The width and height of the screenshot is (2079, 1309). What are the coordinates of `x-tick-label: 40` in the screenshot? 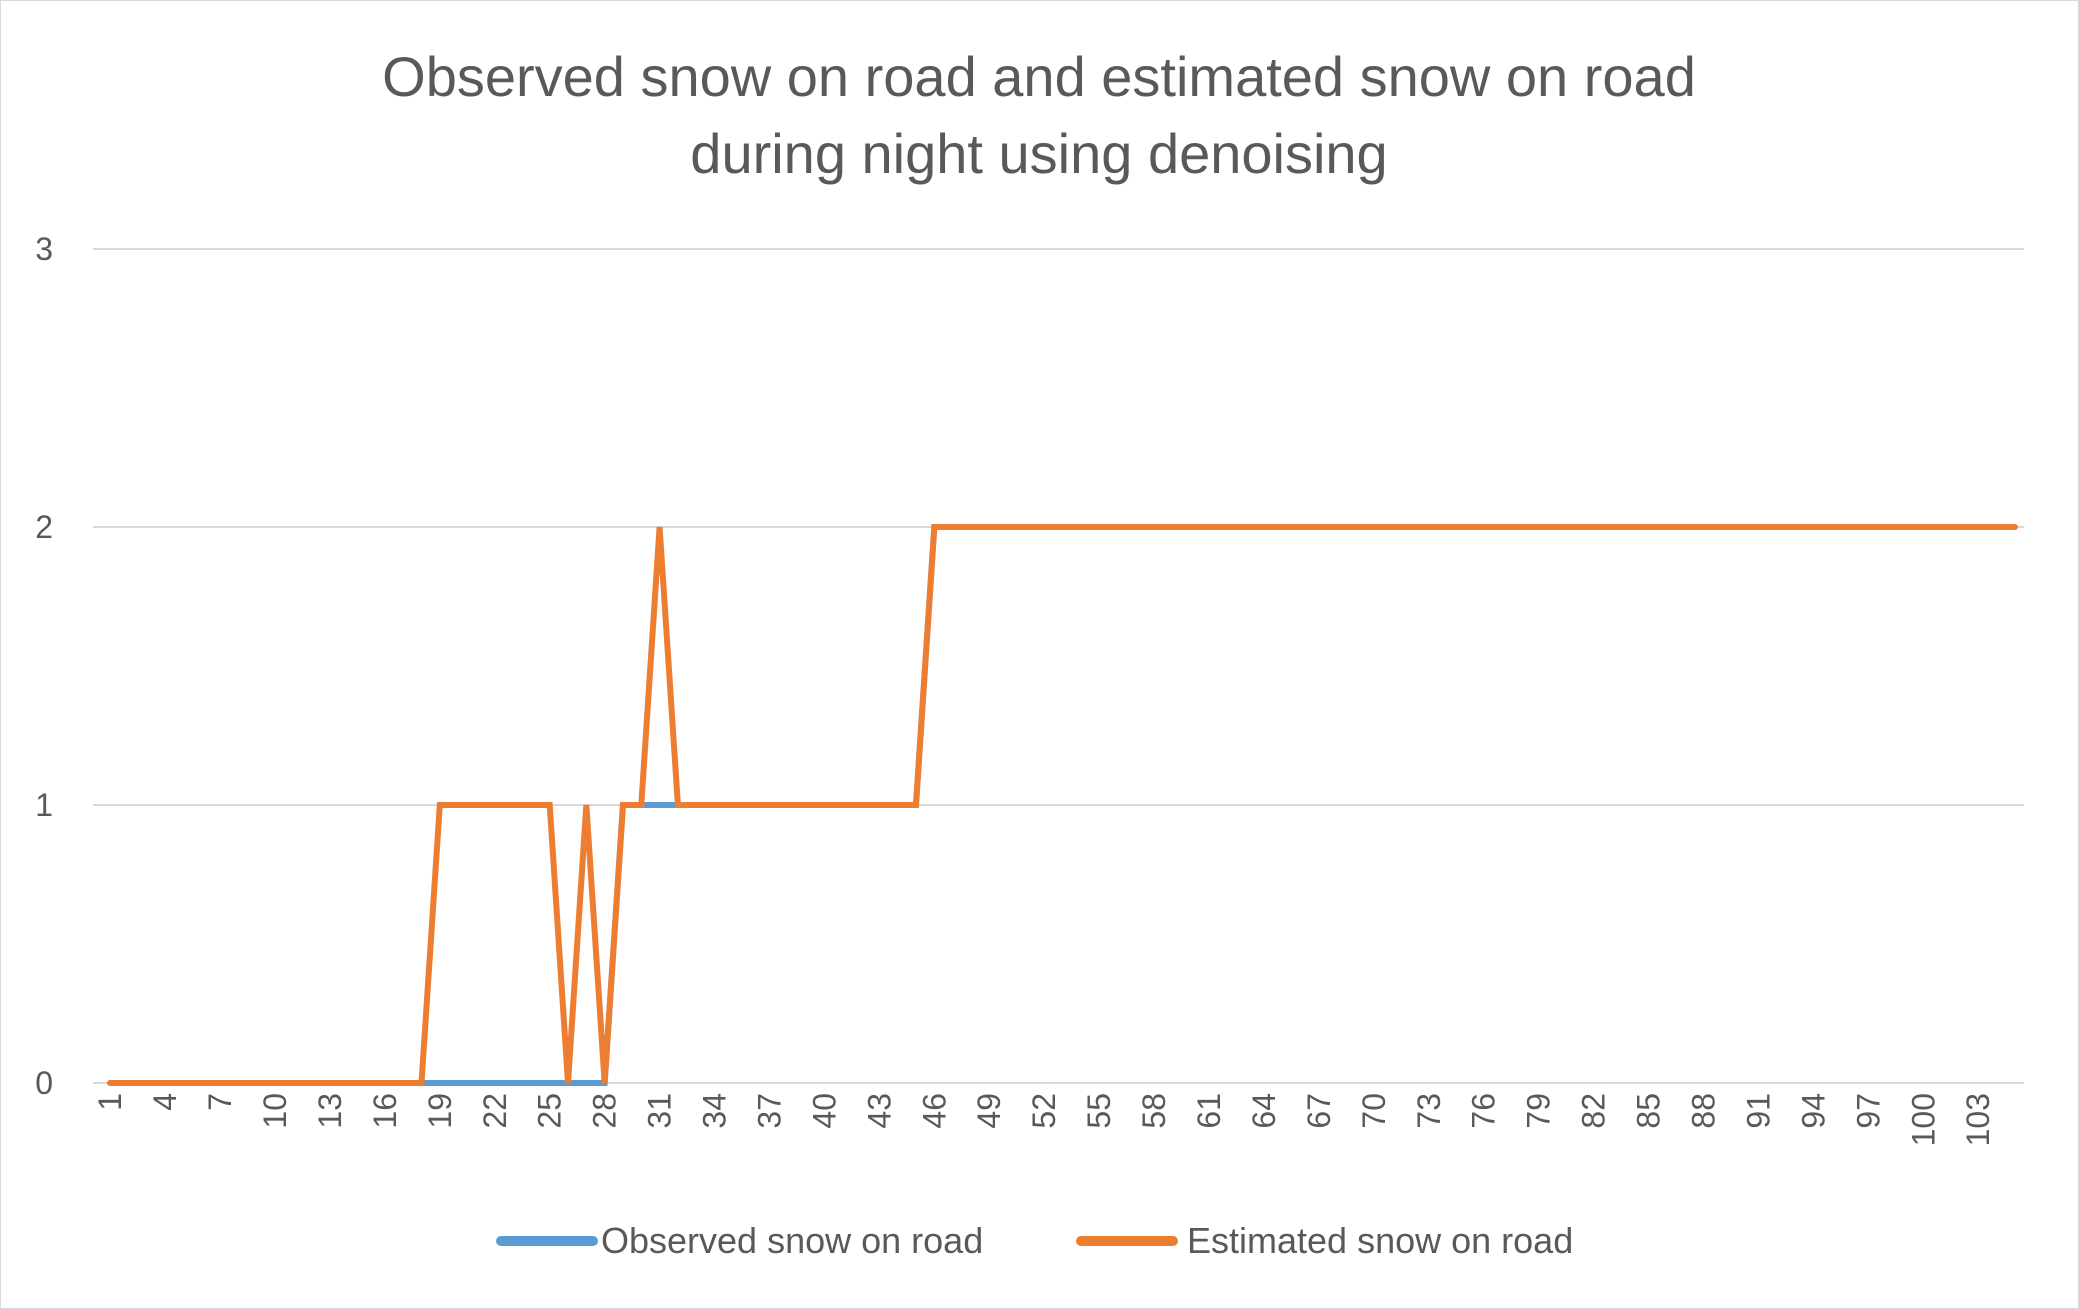 It's located at (824, 1111).